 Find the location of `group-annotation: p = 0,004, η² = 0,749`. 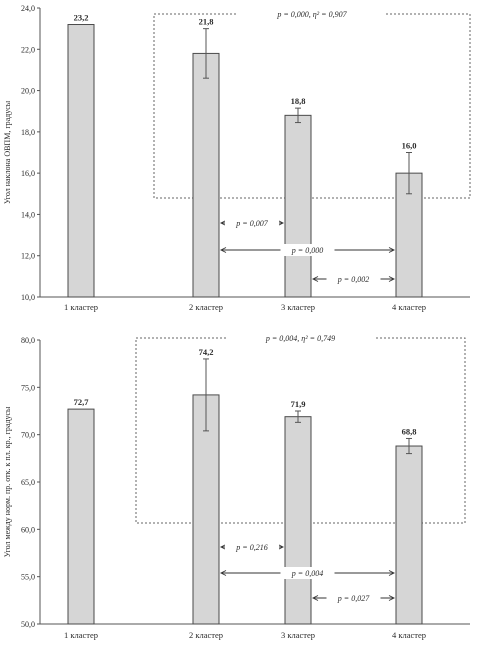

group-annotation: p = 0,004, η² = 0,749 is located at coordinates (300, 338).